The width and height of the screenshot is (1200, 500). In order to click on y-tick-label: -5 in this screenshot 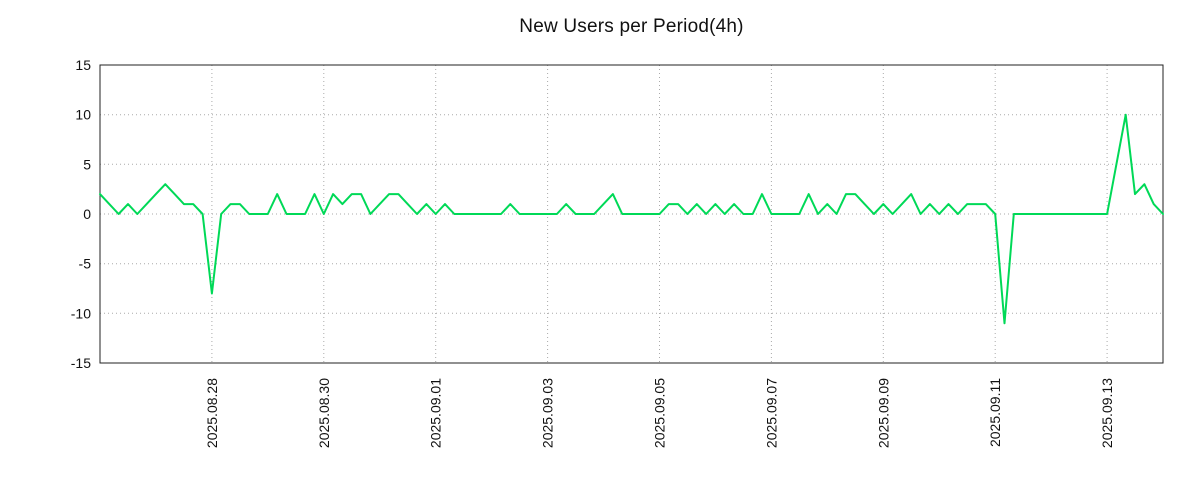, I will do `click(85, 264)`.